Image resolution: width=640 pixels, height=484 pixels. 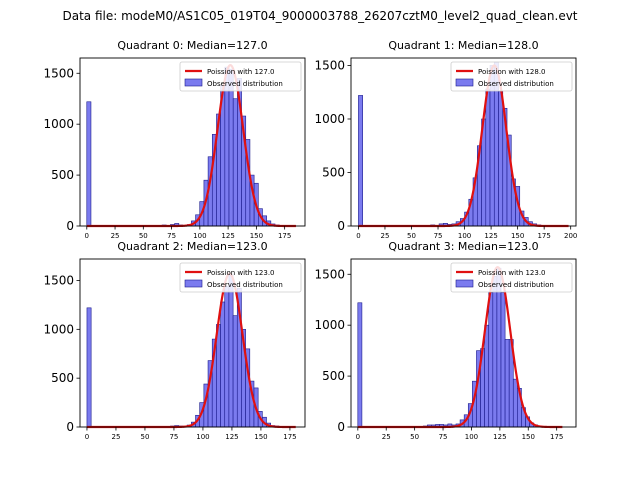 I want to click on legend: Poission with 128.0 Observed distribution, so click(x=511, y=76).